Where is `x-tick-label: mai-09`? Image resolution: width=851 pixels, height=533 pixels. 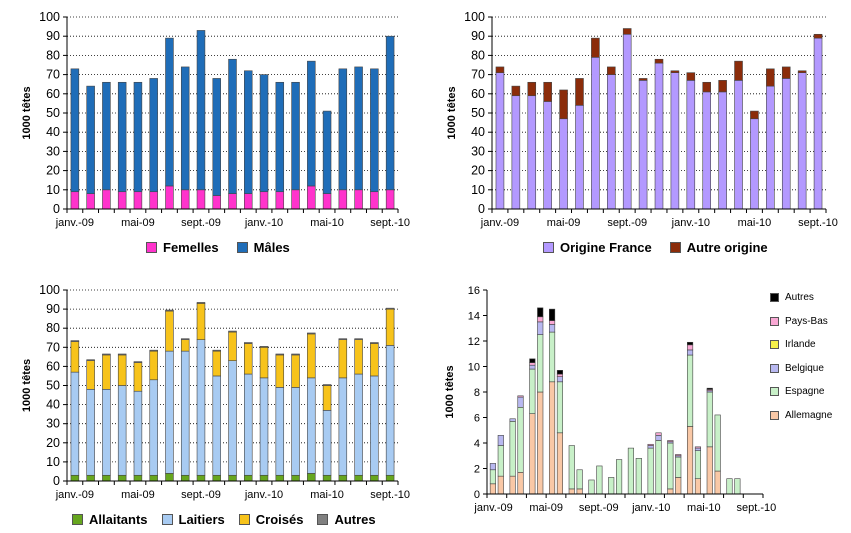
x-tick-label: mai-09 is located at coordinates (564, 223).